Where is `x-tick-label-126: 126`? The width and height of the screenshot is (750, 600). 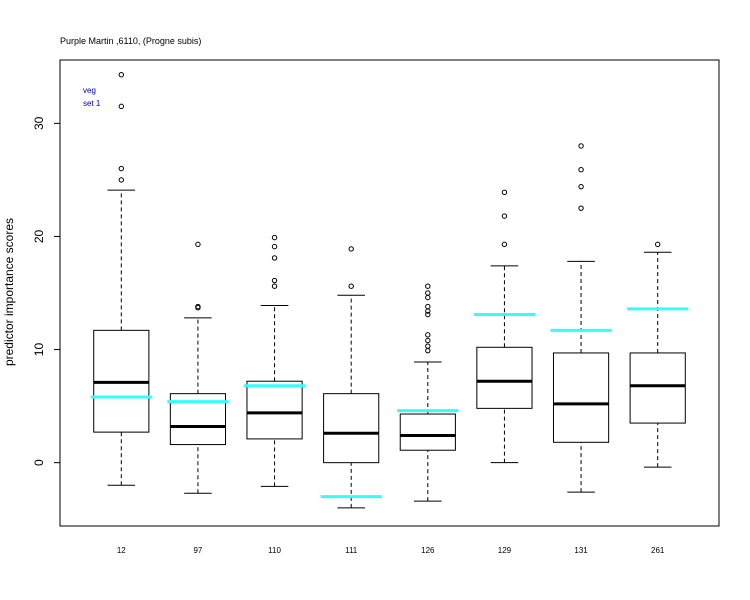
x-tick-label-126: 126 is located at coordinates (428, 550).